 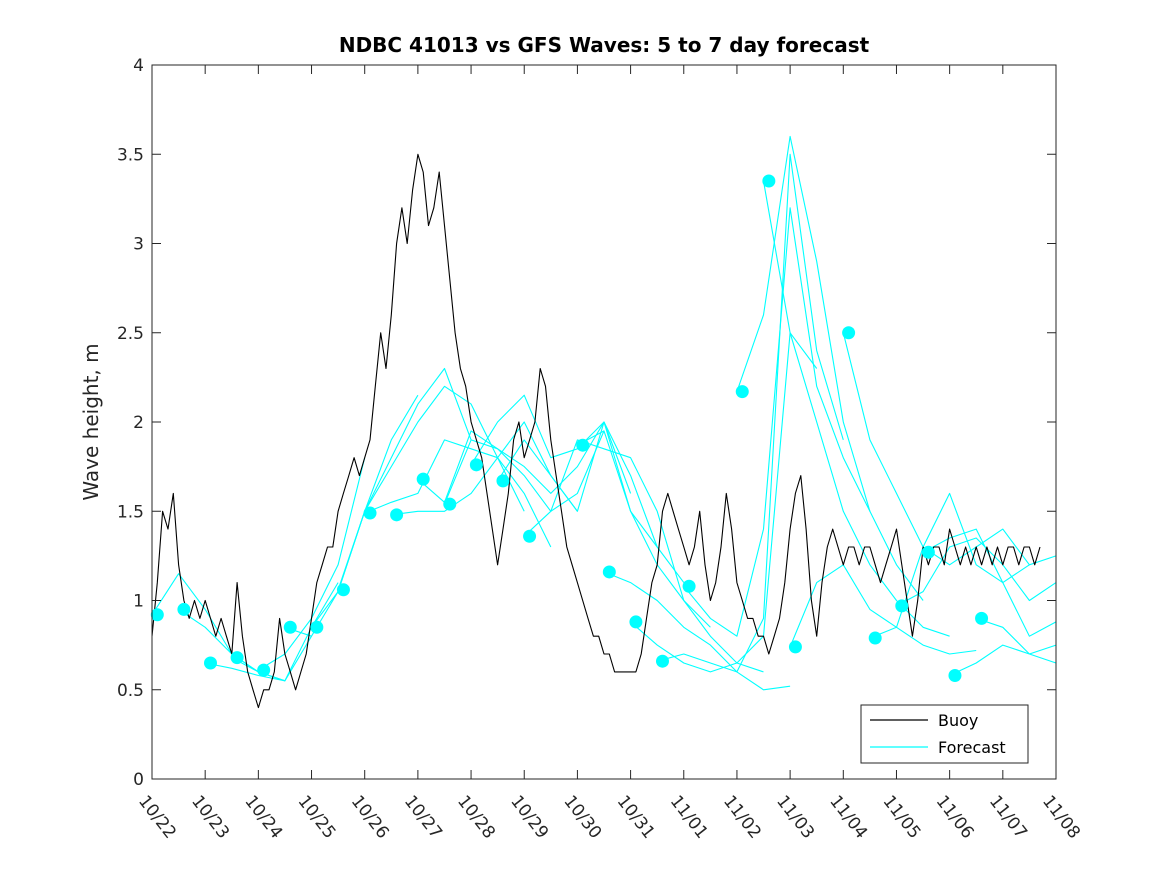 I want to click on y-tick-label: 0.5, so click(x=130, y=691).